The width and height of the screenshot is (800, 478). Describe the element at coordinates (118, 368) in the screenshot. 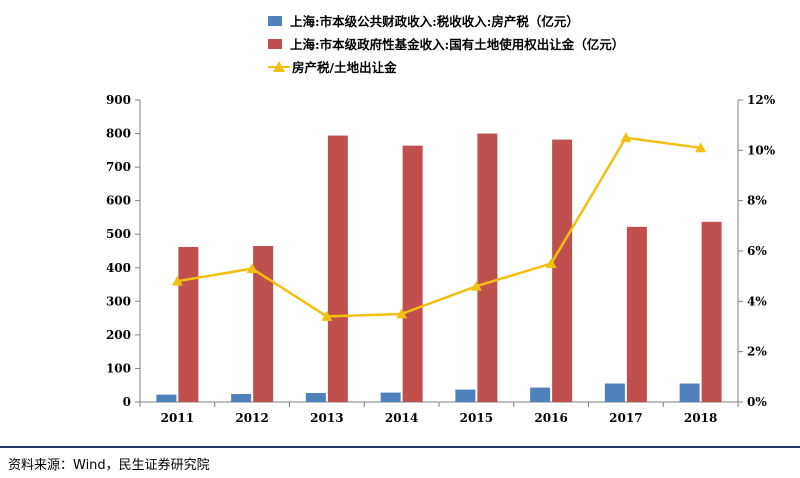

I see `y-left-tick-label: 100` at that location.